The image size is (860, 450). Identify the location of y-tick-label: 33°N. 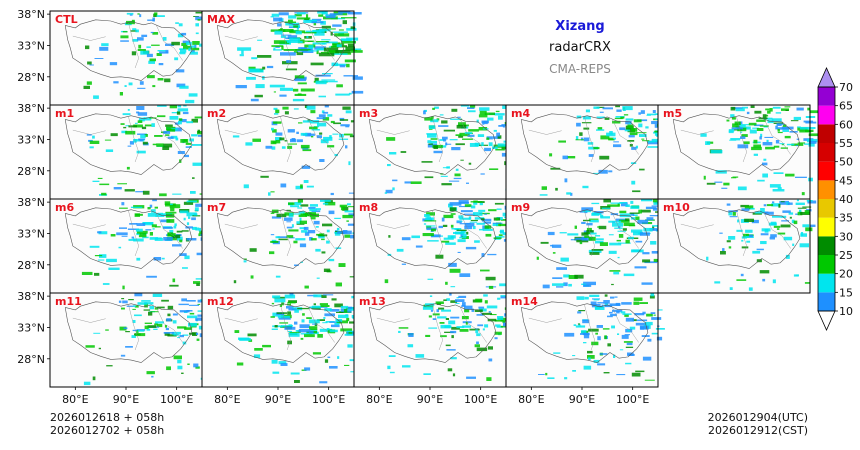
(31, 233).